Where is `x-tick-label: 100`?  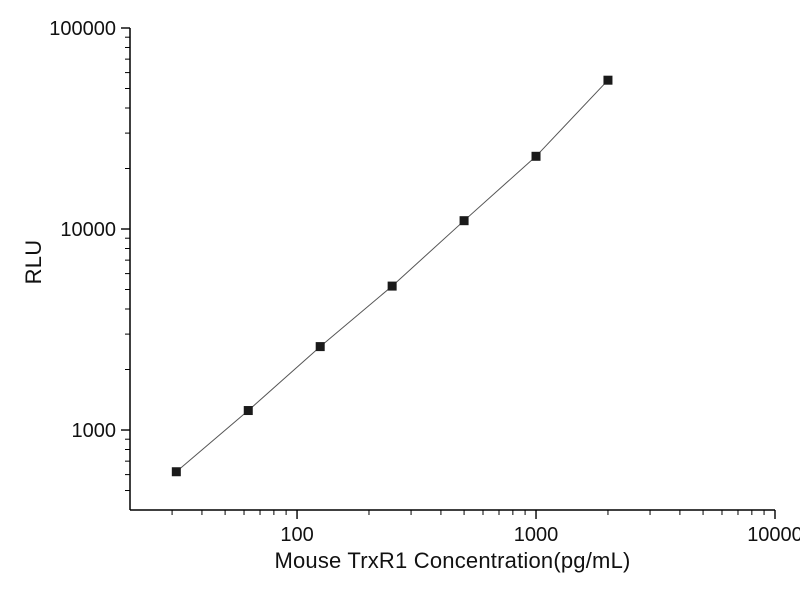 x-tick-label: 100 is located at coordinates (296, 535).